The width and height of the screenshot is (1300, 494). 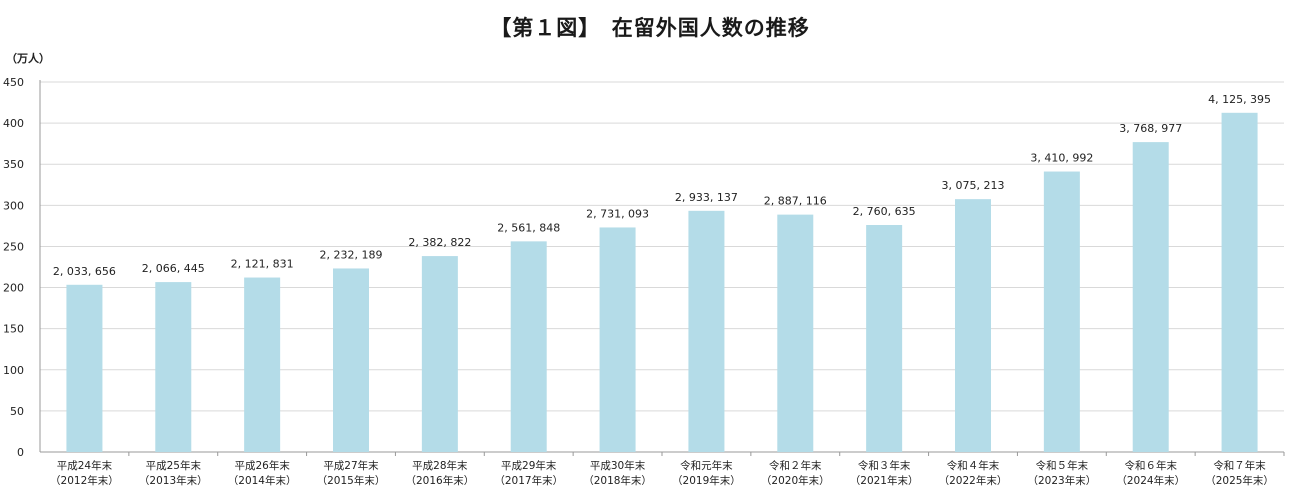 What do you see at coordinates (262, 480) in the screenshot?
I see `category-sublabel: （2014年末）` at bounding box center [262, 480].